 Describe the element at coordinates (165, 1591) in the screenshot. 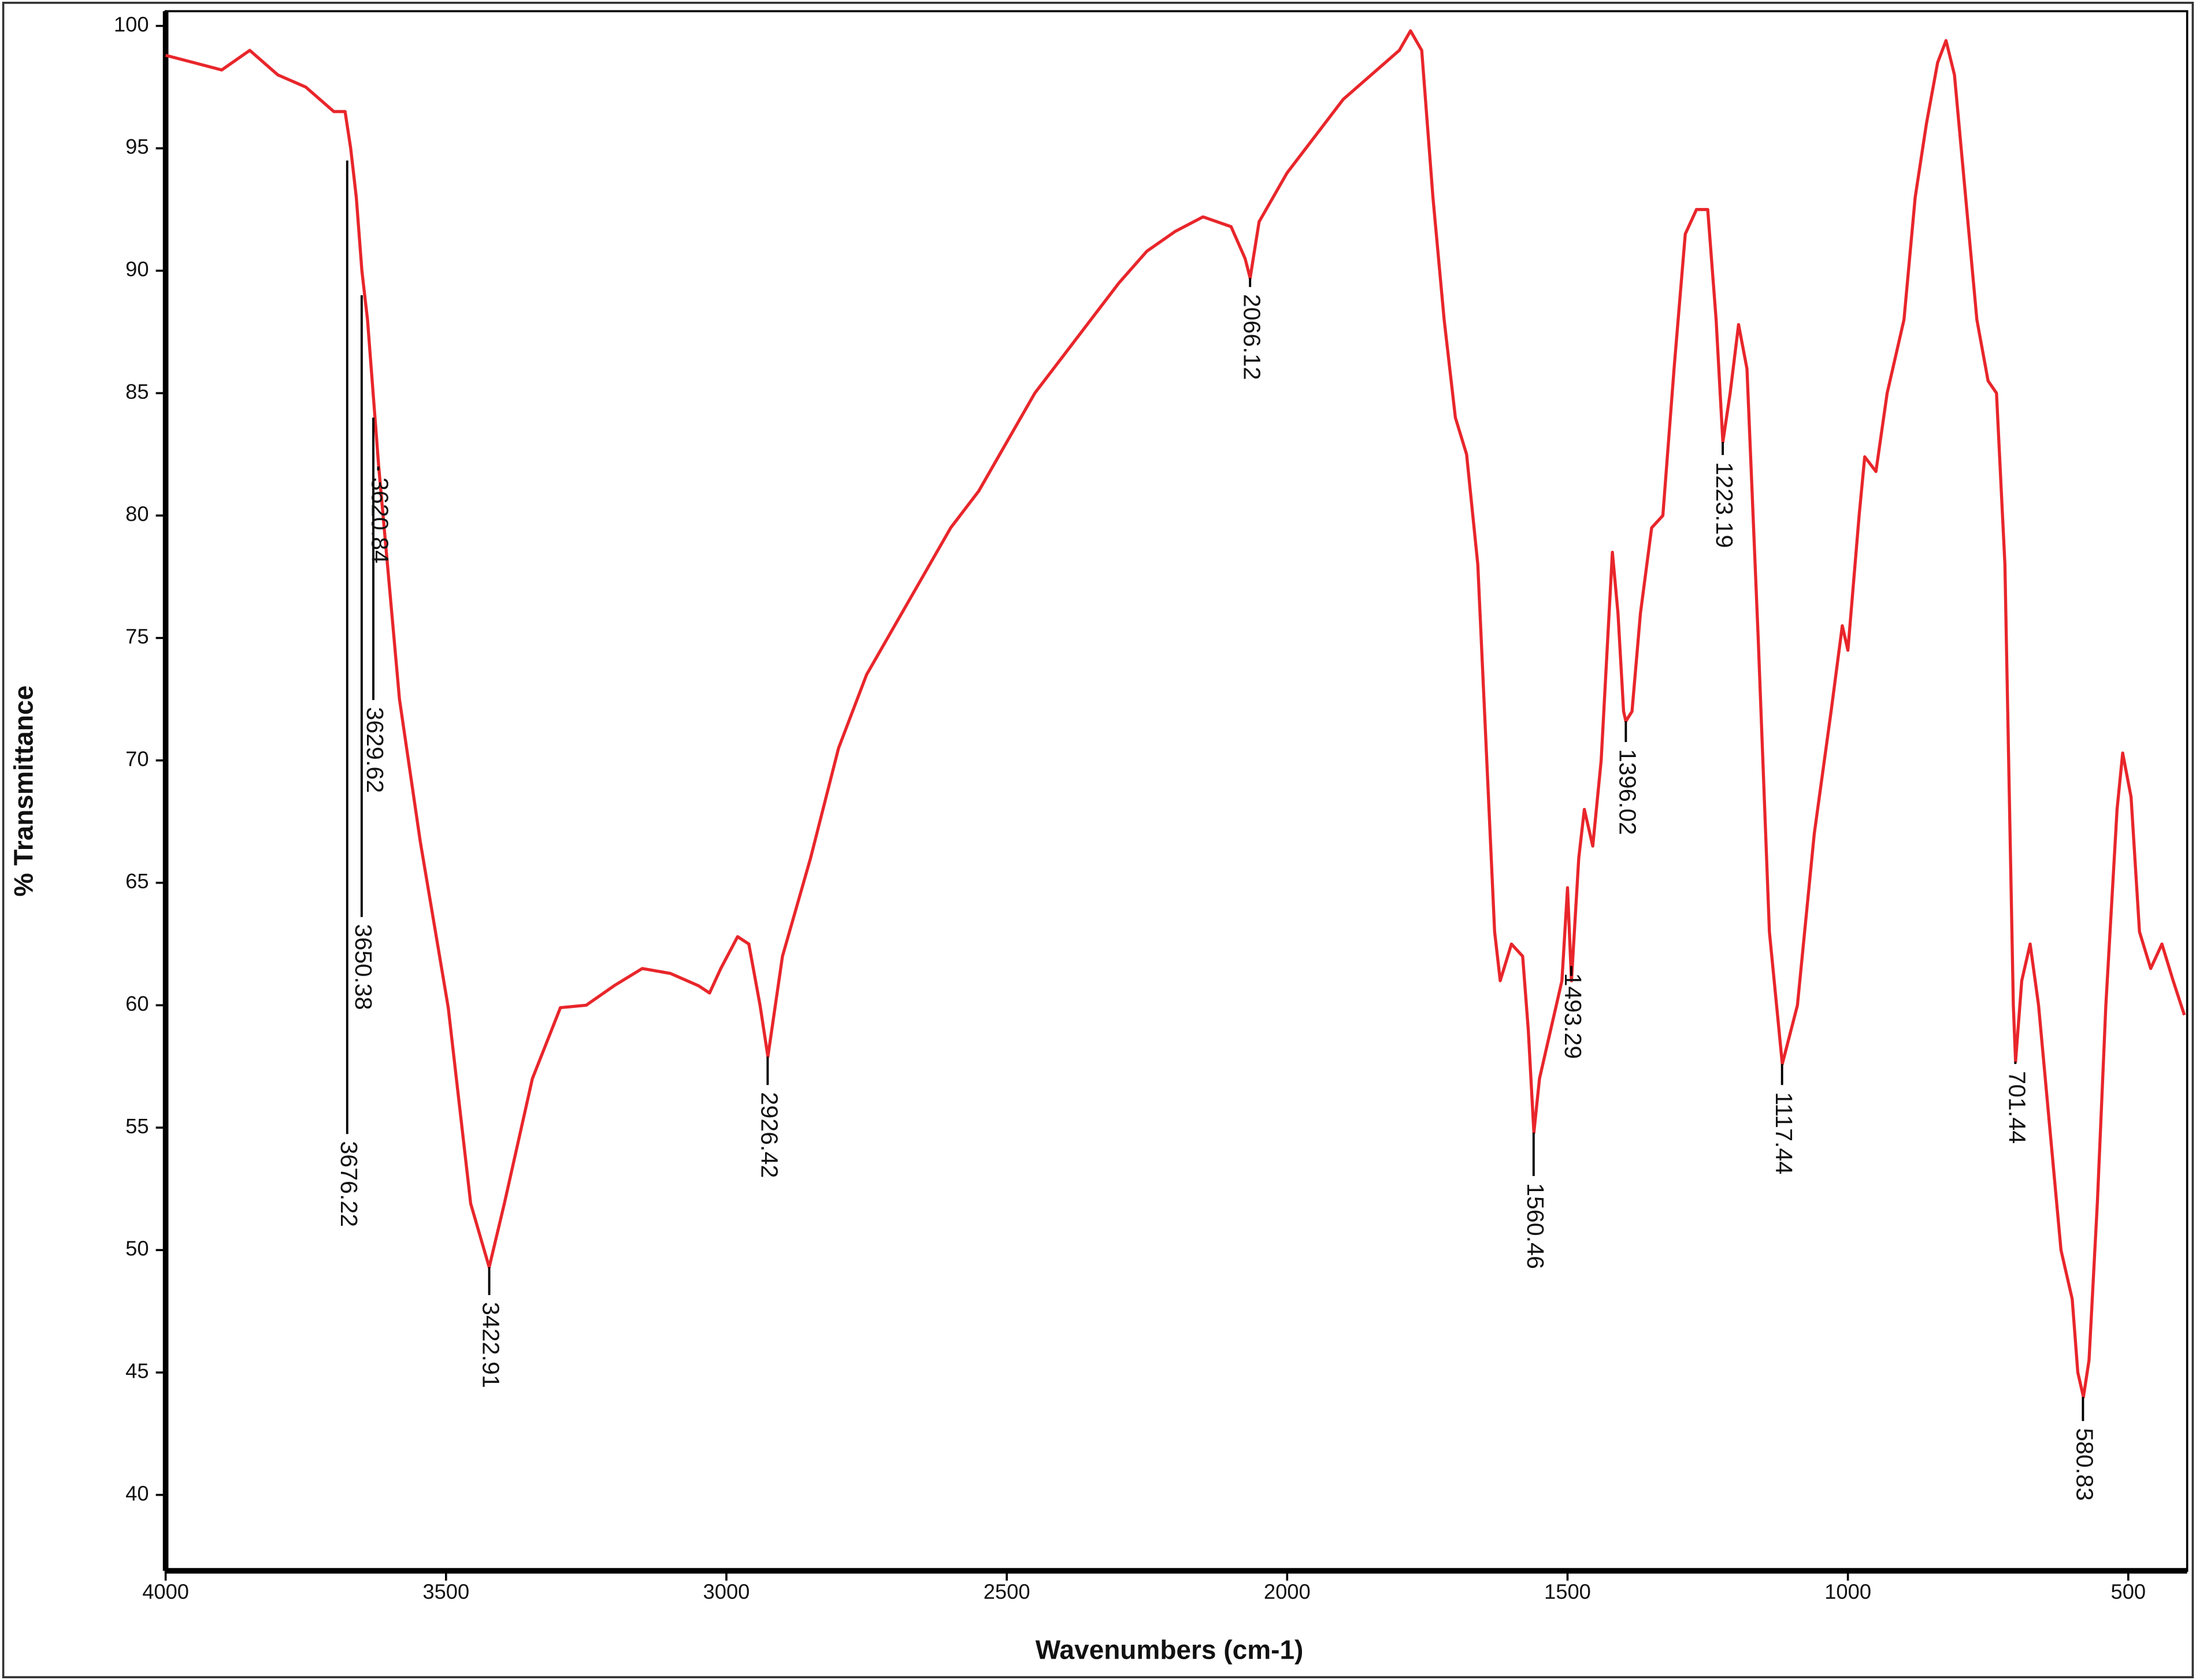

I see `x-tick-label: 4000` at that location.